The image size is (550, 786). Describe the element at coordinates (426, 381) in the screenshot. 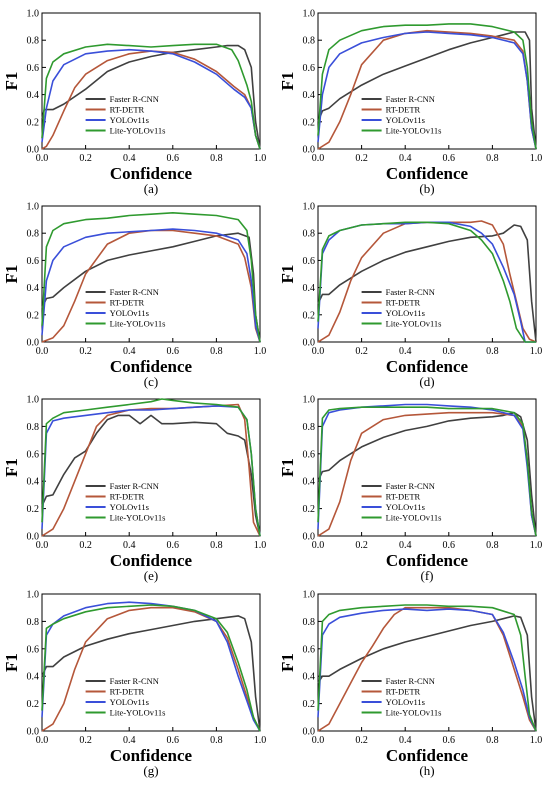

I see `panel-label: (d)` at that location.